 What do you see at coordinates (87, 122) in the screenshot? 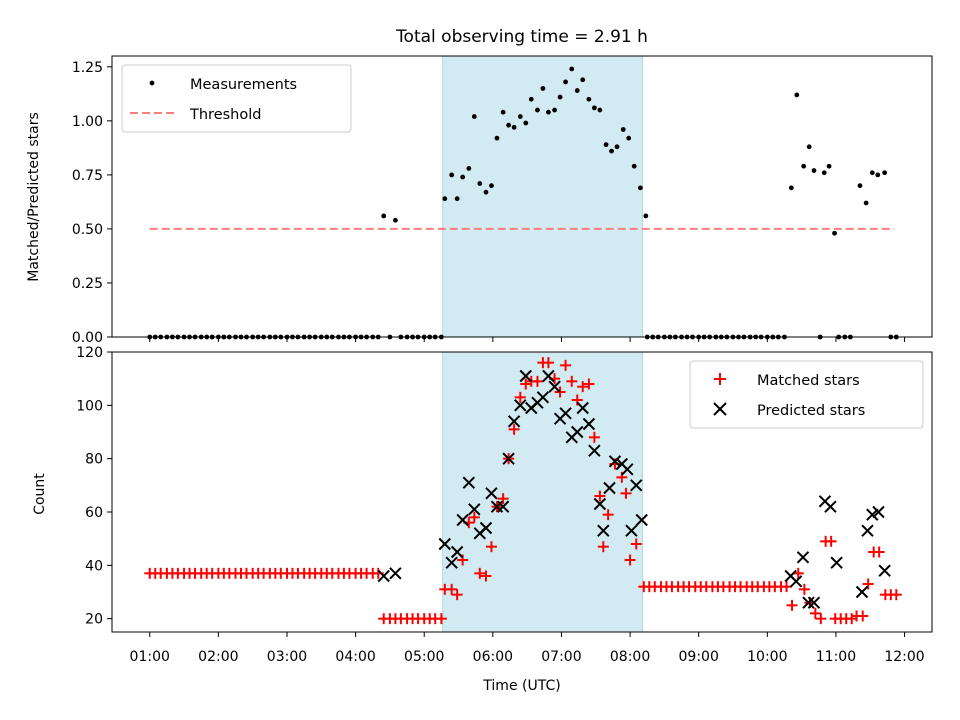
I see `y-tick-label: 1.00` at bounding box center [87, 122].